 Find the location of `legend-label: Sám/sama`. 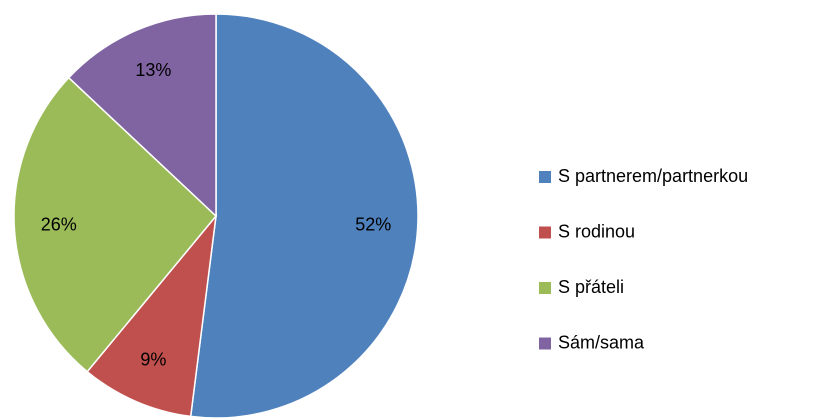

legend-label: Sám/sama is located at coordinates (601, 342).